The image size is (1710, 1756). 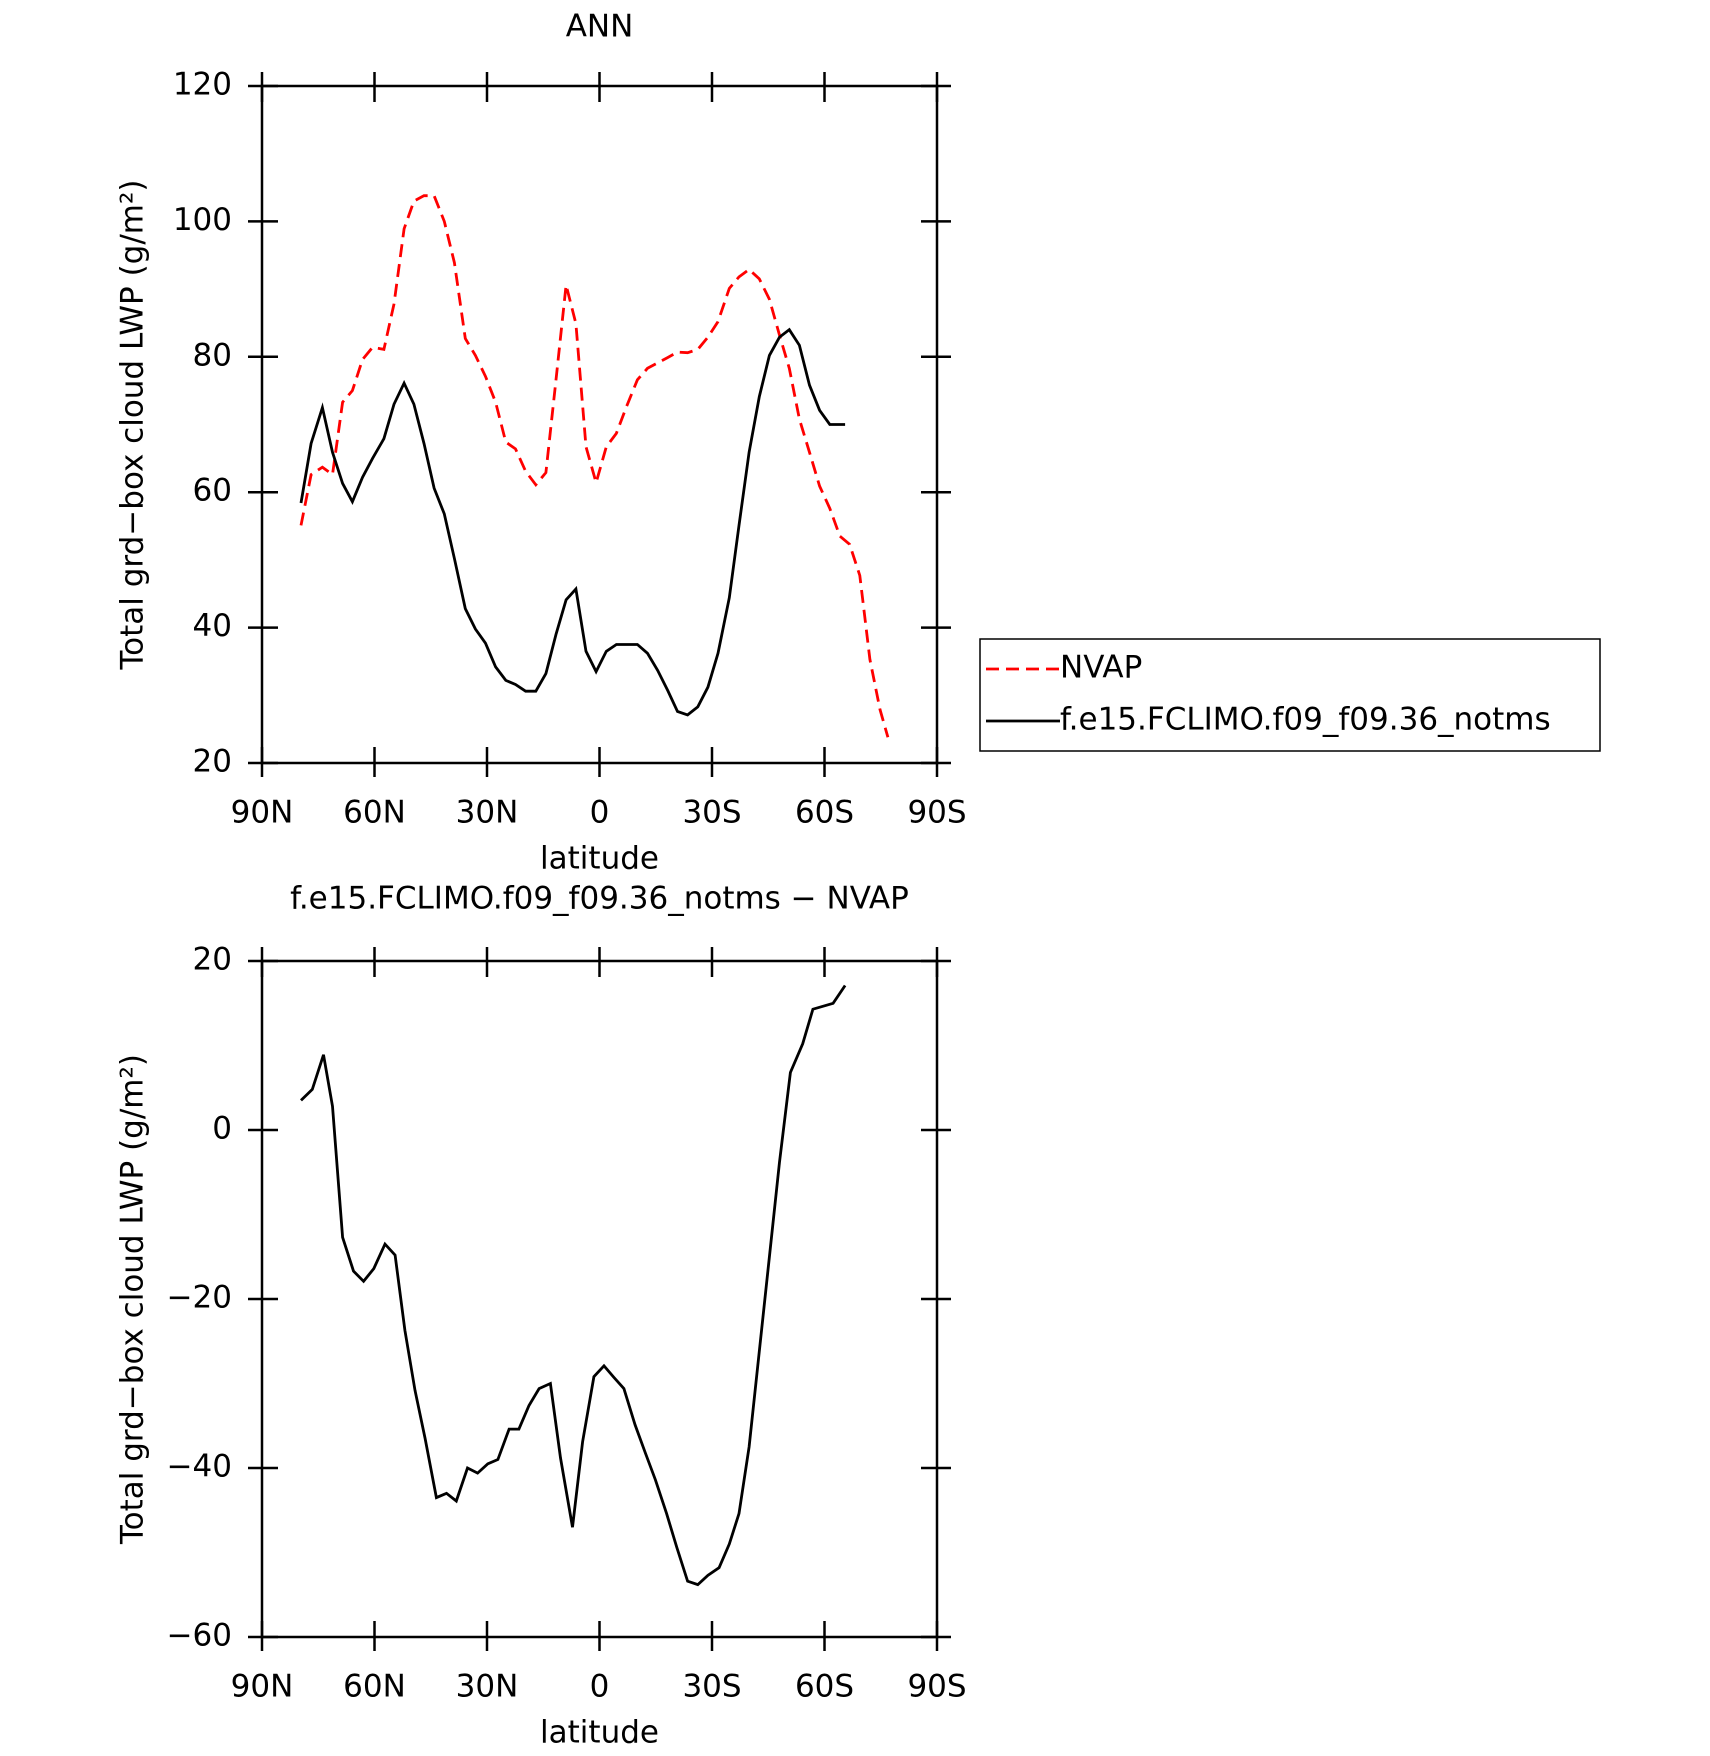 I want to click on y-tick-label: 0, so click(x=222, y=1129).